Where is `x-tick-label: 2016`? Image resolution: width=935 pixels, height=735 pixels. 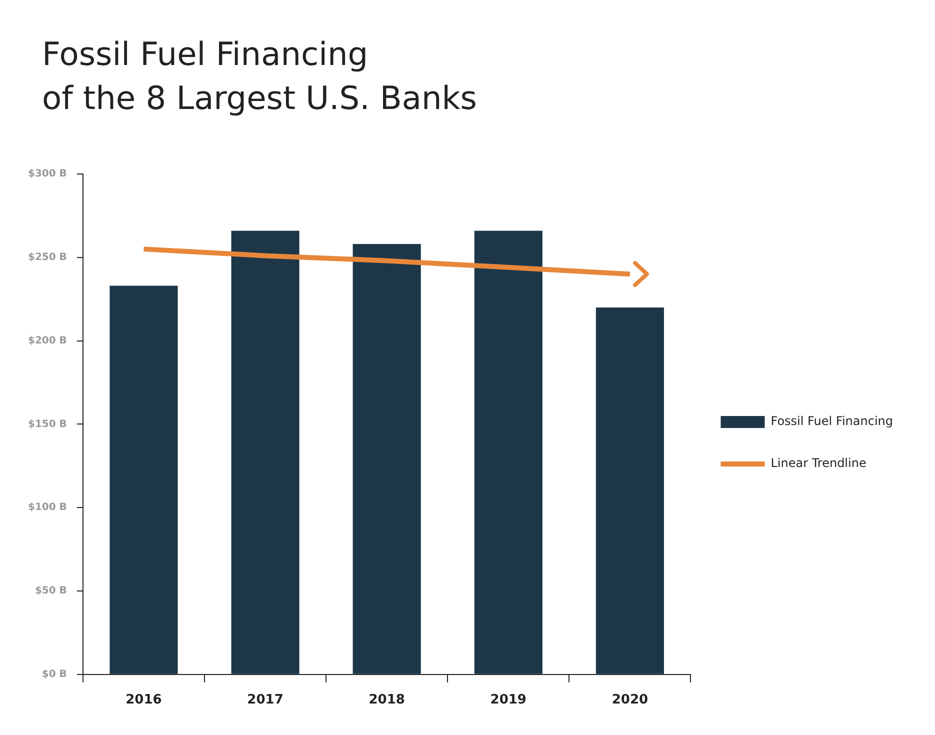 x-tick-label: 2016 is located at coordinates (144, 700).